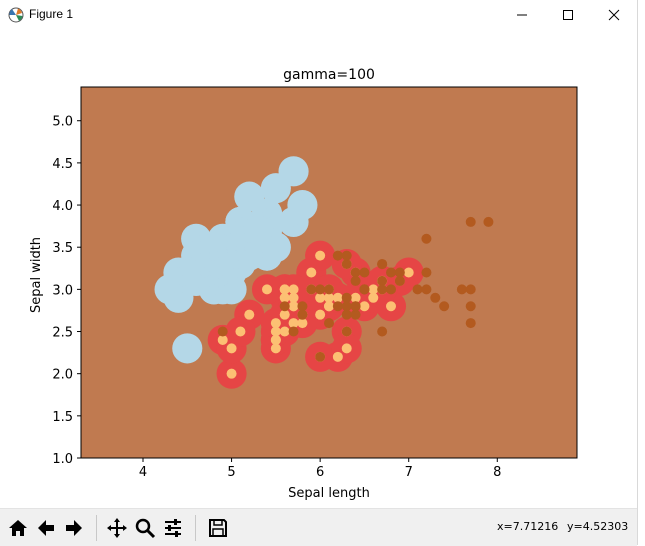 This screenshot has height=546, width=645. Describe the element at coordinates (62, 333) in the screenshot. I see `y-tick-label: 2.5` at that location.